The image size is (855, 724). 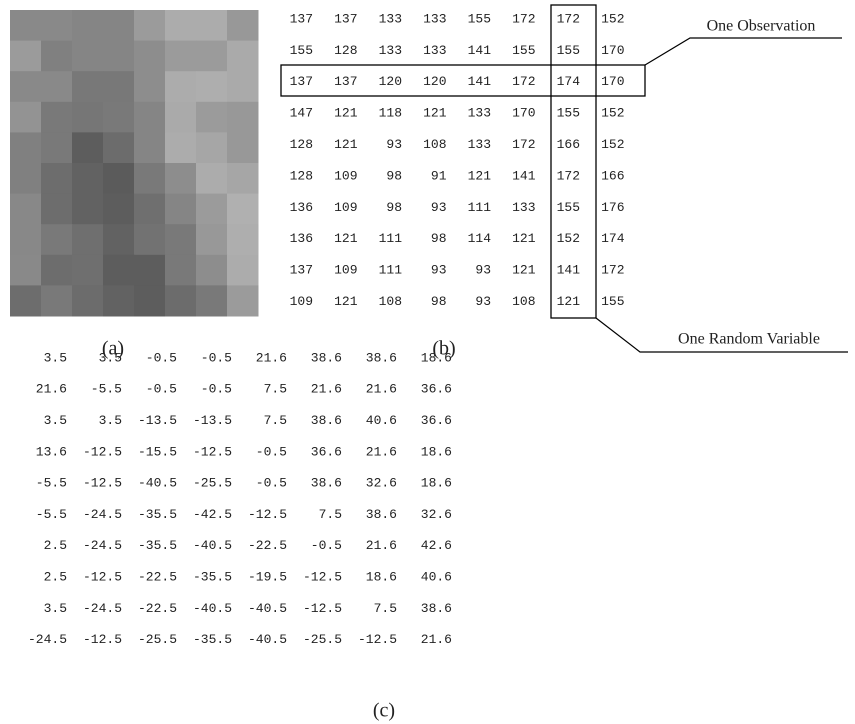 I want to click on matrix-cell: -5.5, so click(x=106, y=389).